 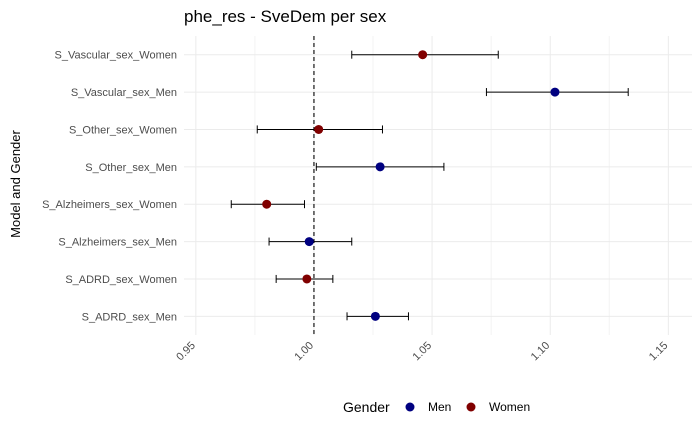 What do you see at coordinates (366, 407) in the screenshot?
I see `legend-title: Gender` at bounding box center [366, 407].